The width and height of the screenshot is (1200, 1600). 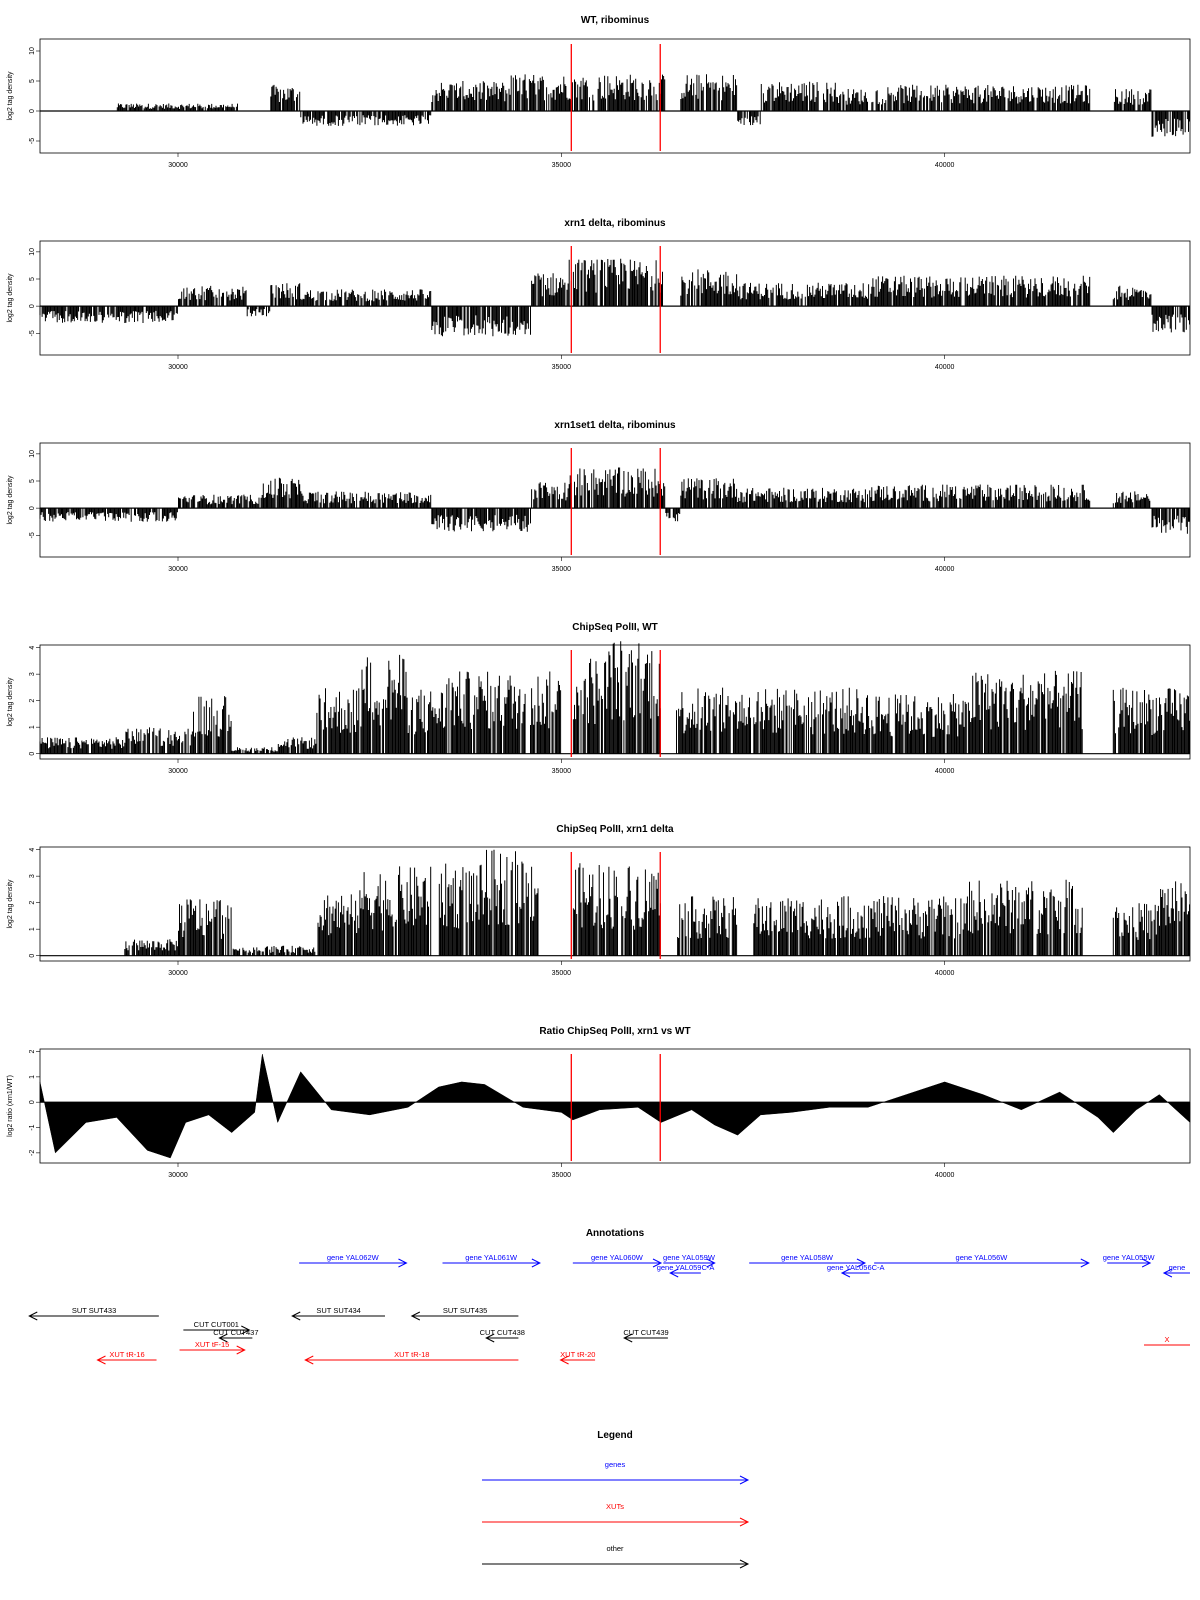 What do you see at coordinates (856, 1270) in the screenshot?
I see `annotation-feature: gene YAL056C-A` at bounding box center [856, 1270].